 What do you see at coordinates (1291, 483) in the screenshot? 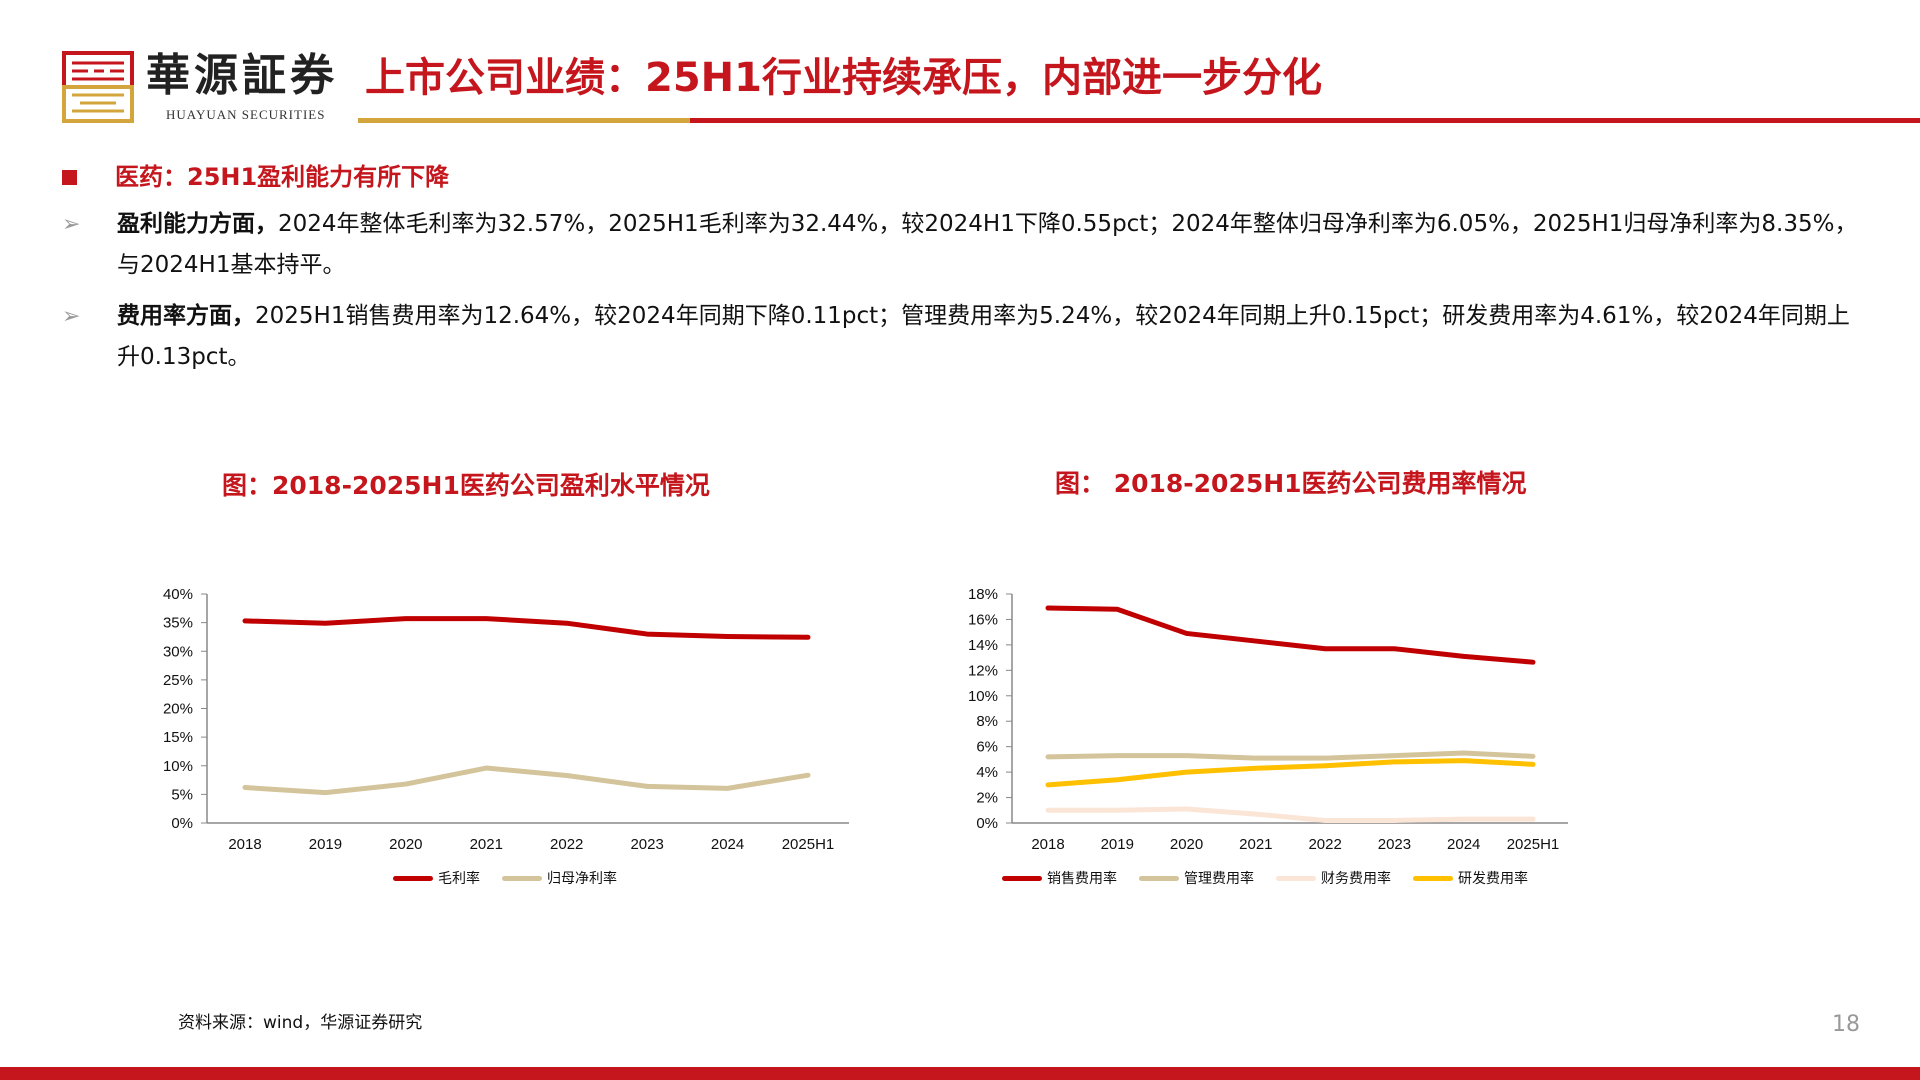
I see `chart-title-expenses: 图： 2018-2025H1医药公司费用率情况` at bounding box center [1291, 483].